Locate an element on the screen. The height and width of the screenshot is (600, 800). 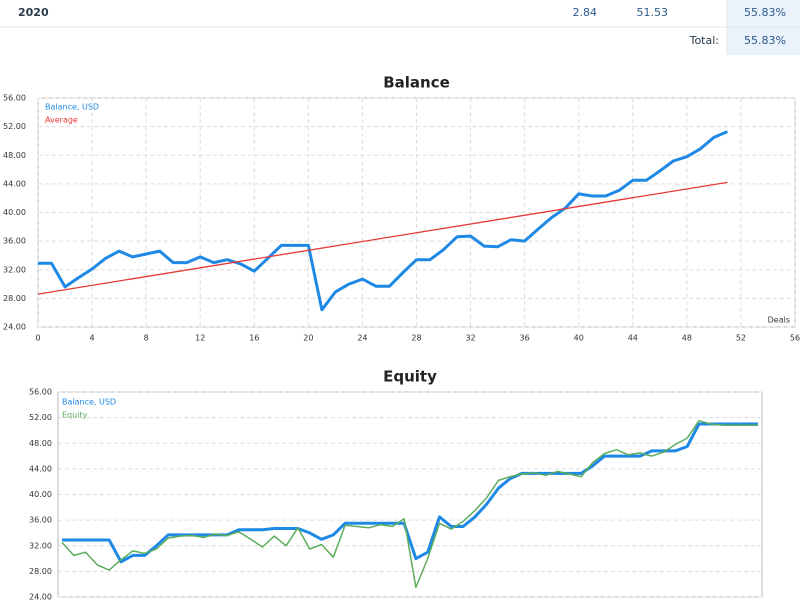
cell: 51.53 is located at coordinates (653, 12).